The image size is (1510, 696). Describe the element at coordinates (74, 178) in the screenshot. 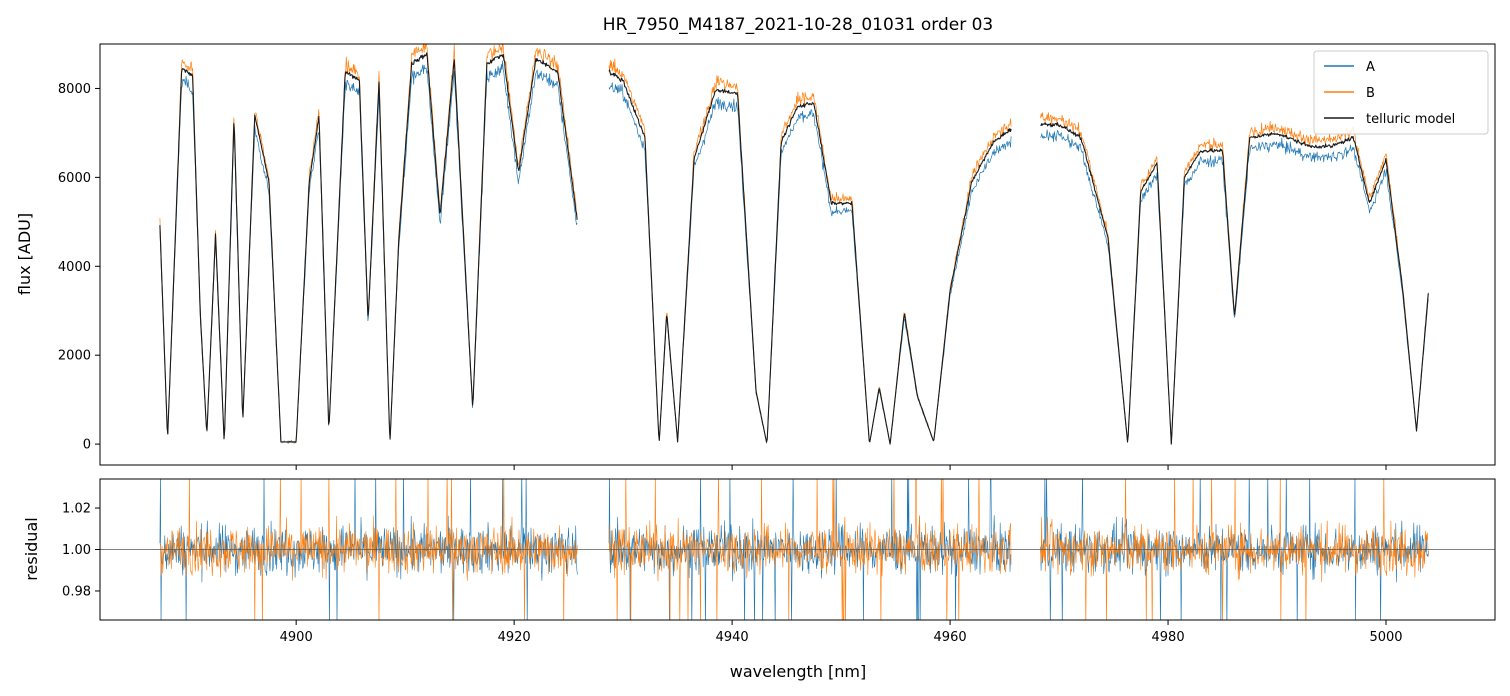

I see `flux-ytick-label: 6000` at that location.